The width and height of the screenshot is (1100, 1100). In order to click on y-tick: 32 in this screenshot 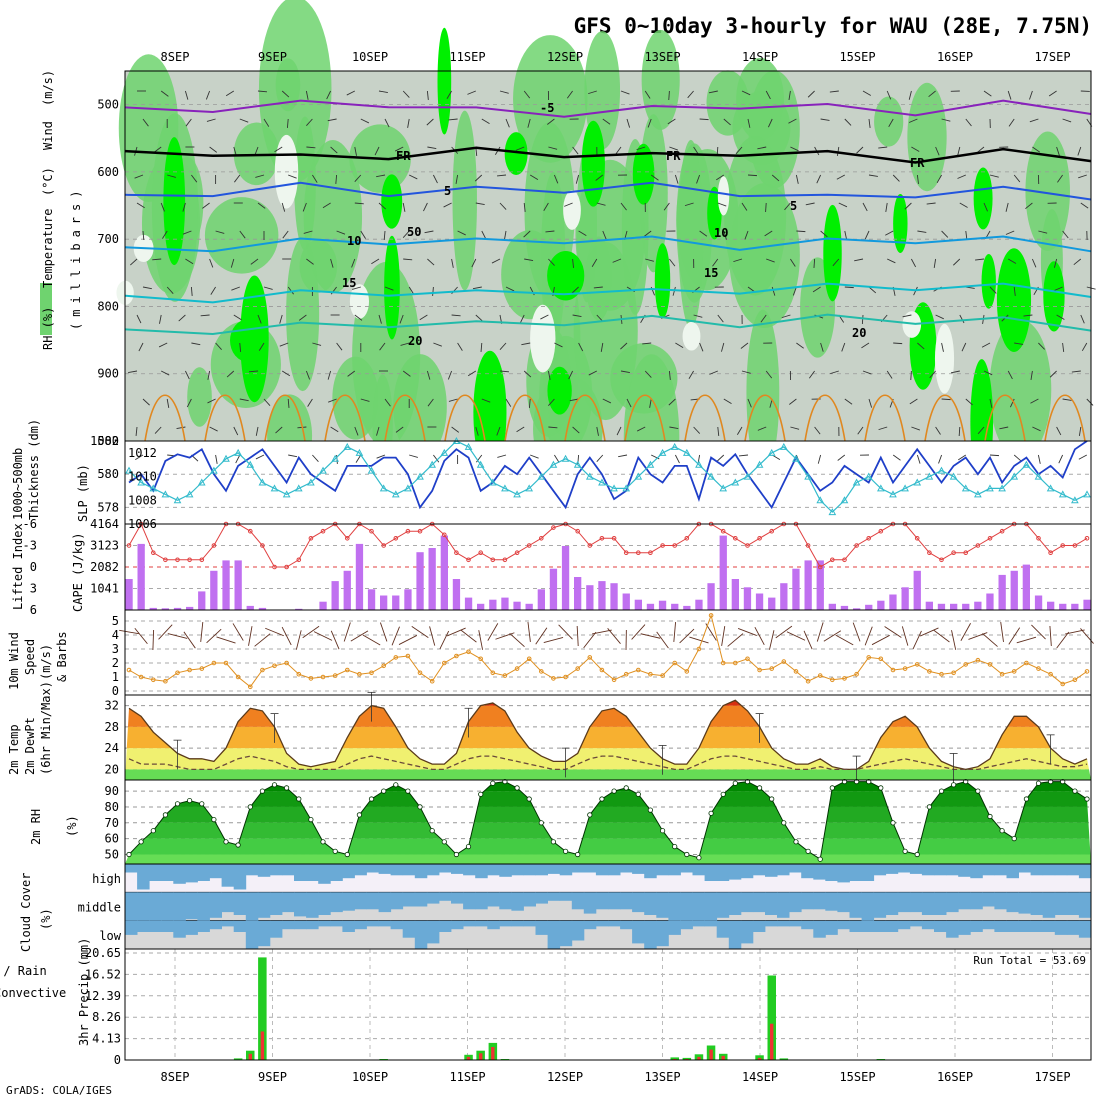, I will do `click(112, 706)`.